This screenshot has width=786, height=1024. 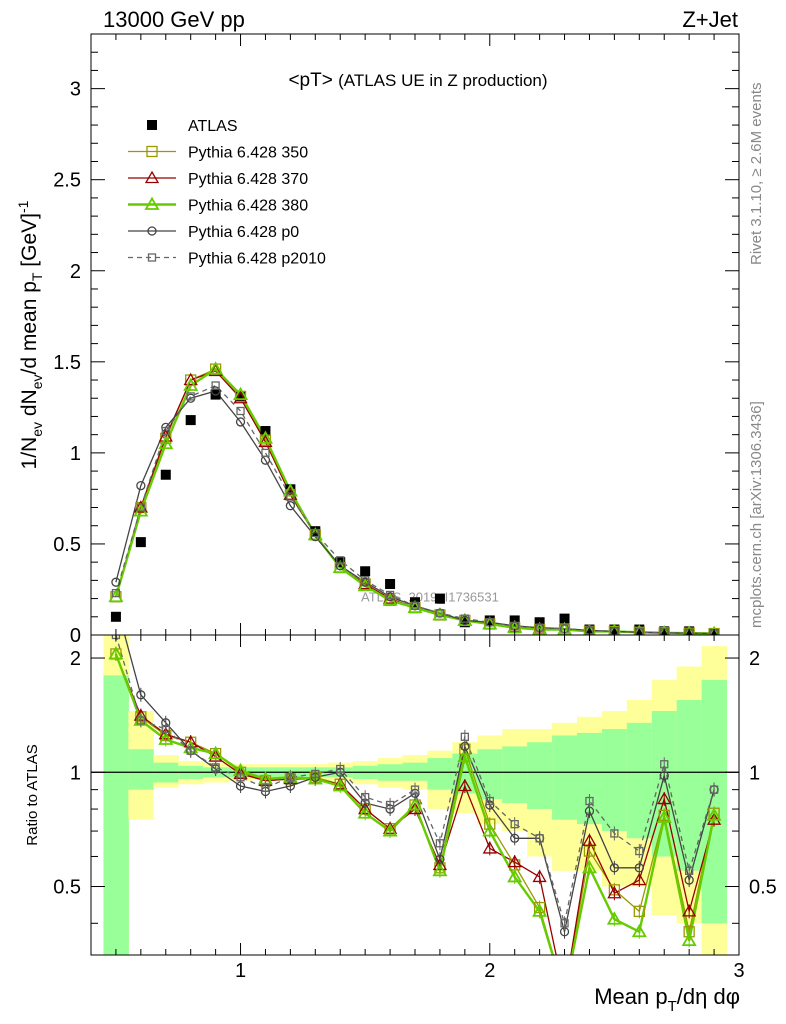 I want to click on legend-label-pythia-6-428-p0: Pythia 6.428 p0, so click(x=243, y=232).